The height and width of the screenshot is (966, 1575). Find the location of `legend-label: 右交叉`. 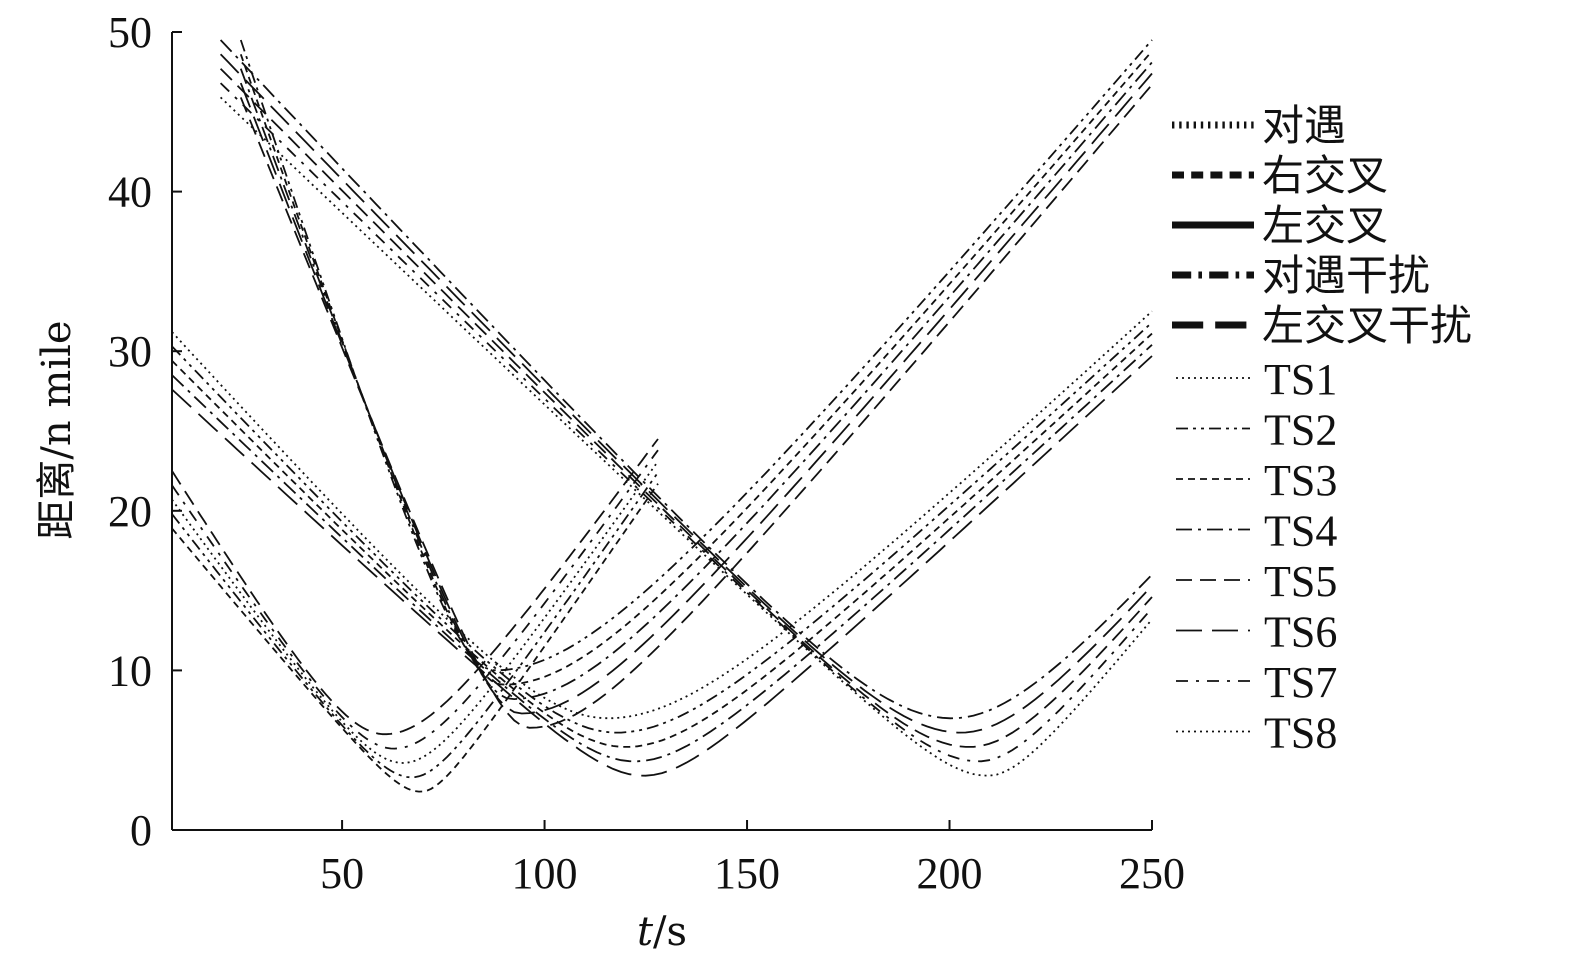

legend-label: 右交叉 is located at coordinates (1325, 175).